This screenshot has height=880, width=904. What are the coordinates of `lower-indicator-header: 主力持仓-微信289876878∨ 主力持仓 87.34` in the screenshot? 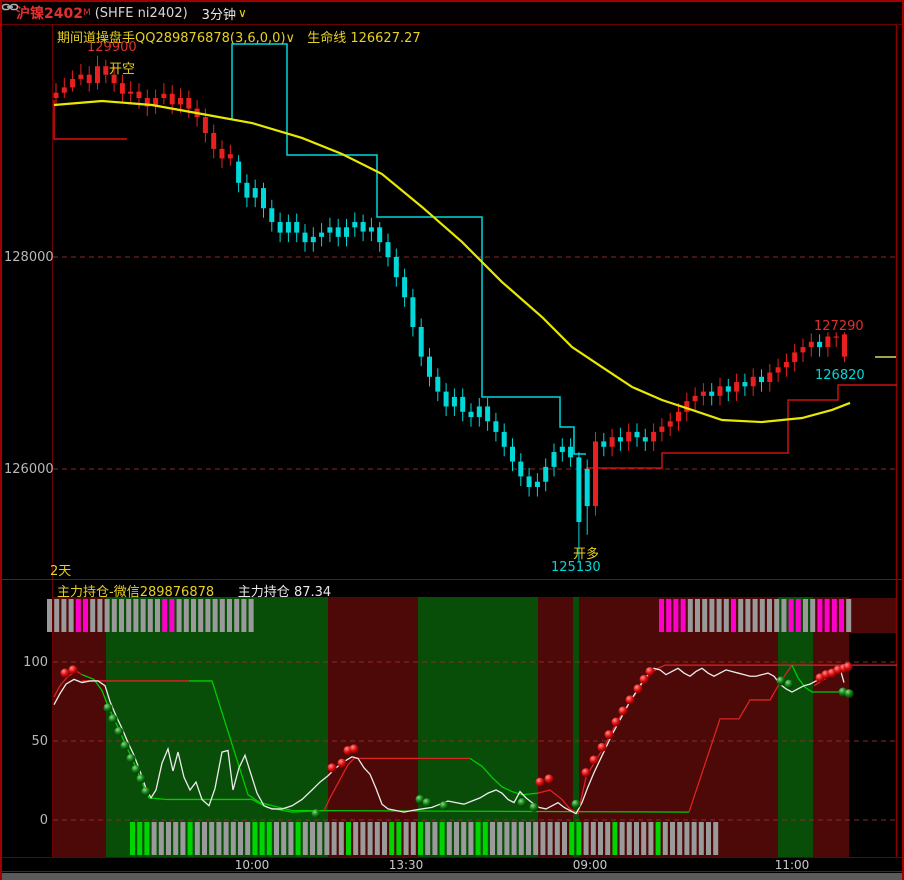 It's located at (194, 590).